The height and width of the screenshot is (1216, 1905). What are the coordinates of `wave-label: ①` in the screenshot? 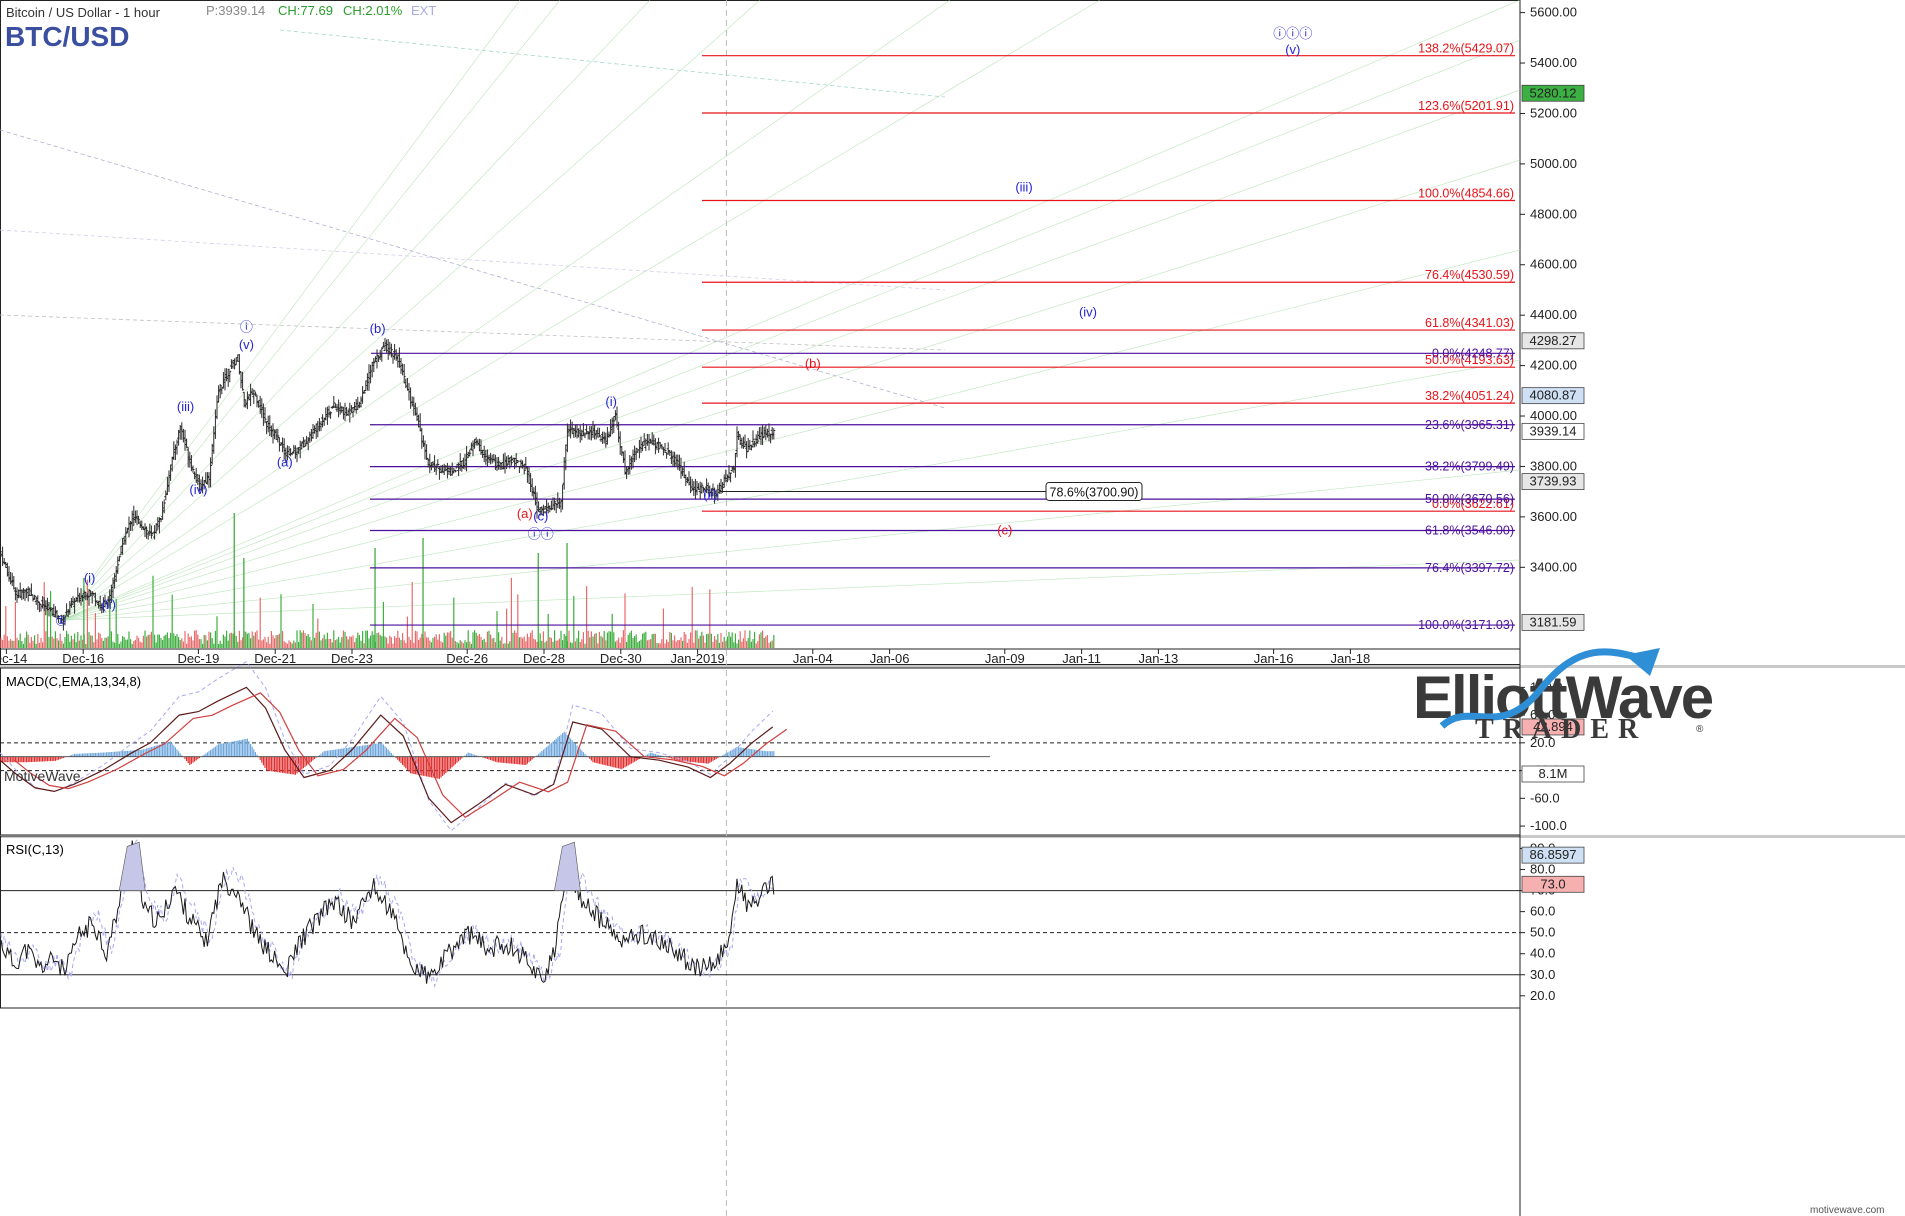 It's located at (61, 620).